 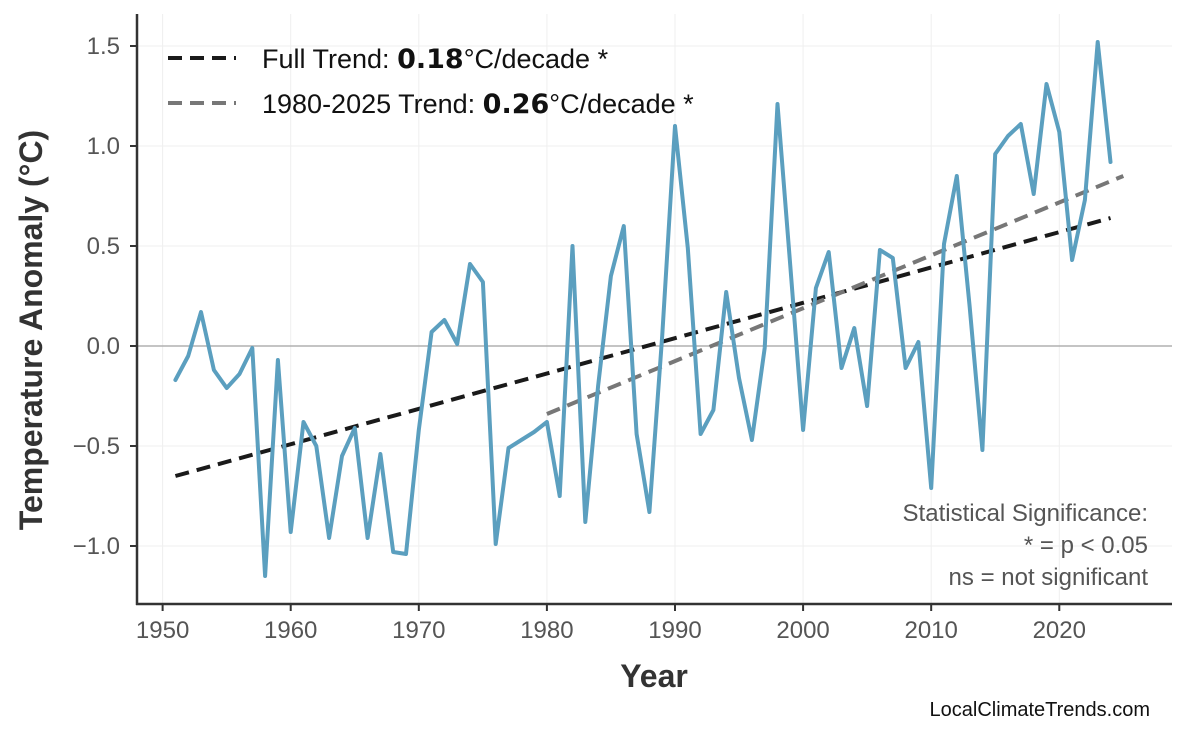 I want to click on credit-text: LocalClimateTrends.com, so click(x=1040, y=710).